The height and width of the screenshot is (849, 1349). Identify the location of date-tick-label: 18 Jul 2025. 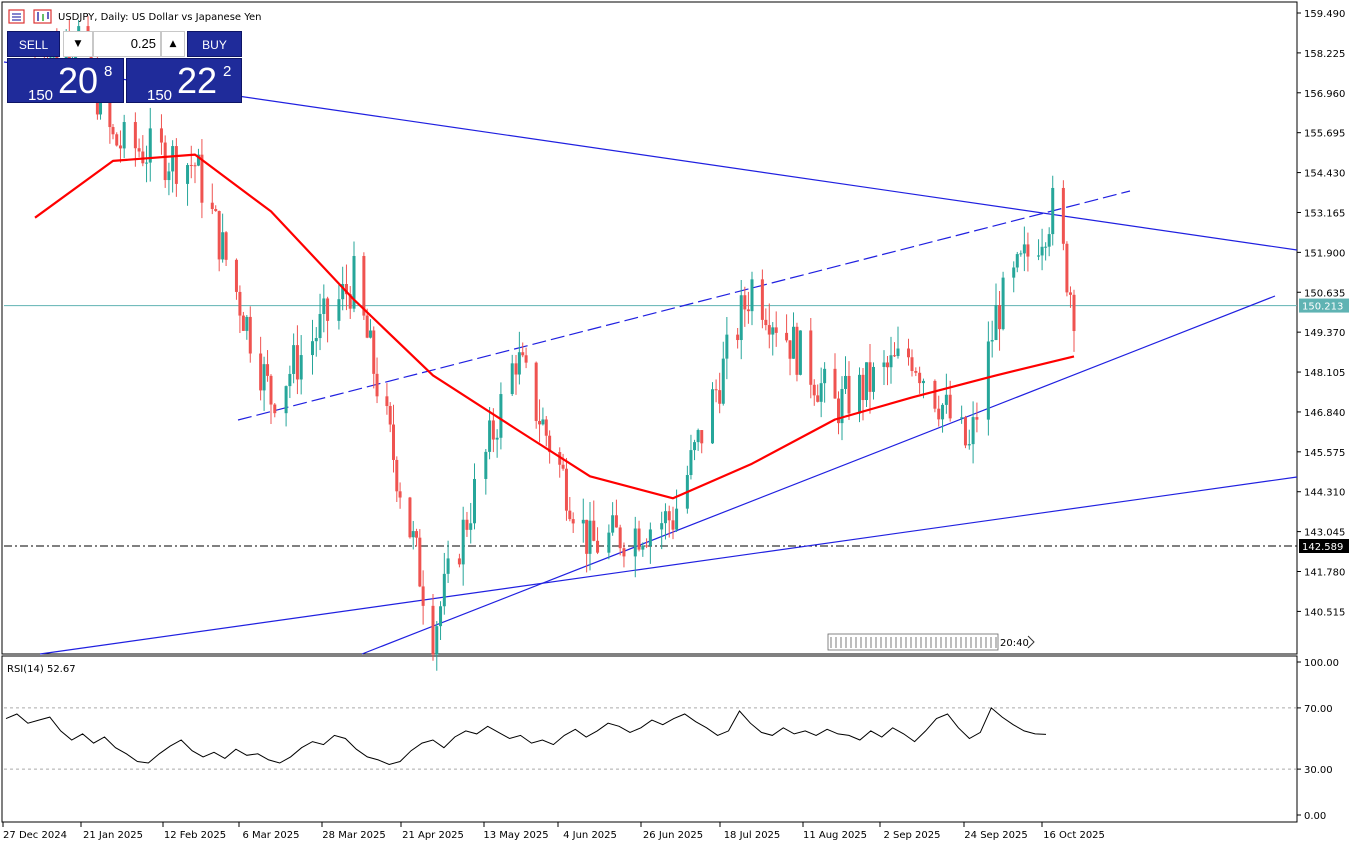
(752, 835).